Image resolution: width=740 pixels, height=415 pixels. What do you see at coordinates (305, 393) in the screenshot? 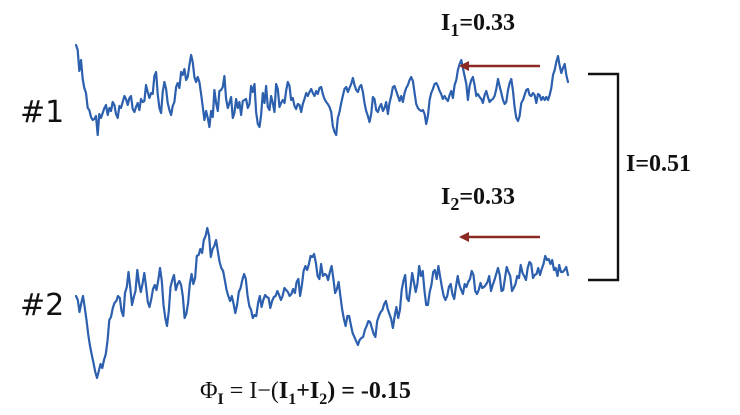
I see `formula: ΦI = I−(I1+I2) = -0.15` at bounding box center [305, 393].